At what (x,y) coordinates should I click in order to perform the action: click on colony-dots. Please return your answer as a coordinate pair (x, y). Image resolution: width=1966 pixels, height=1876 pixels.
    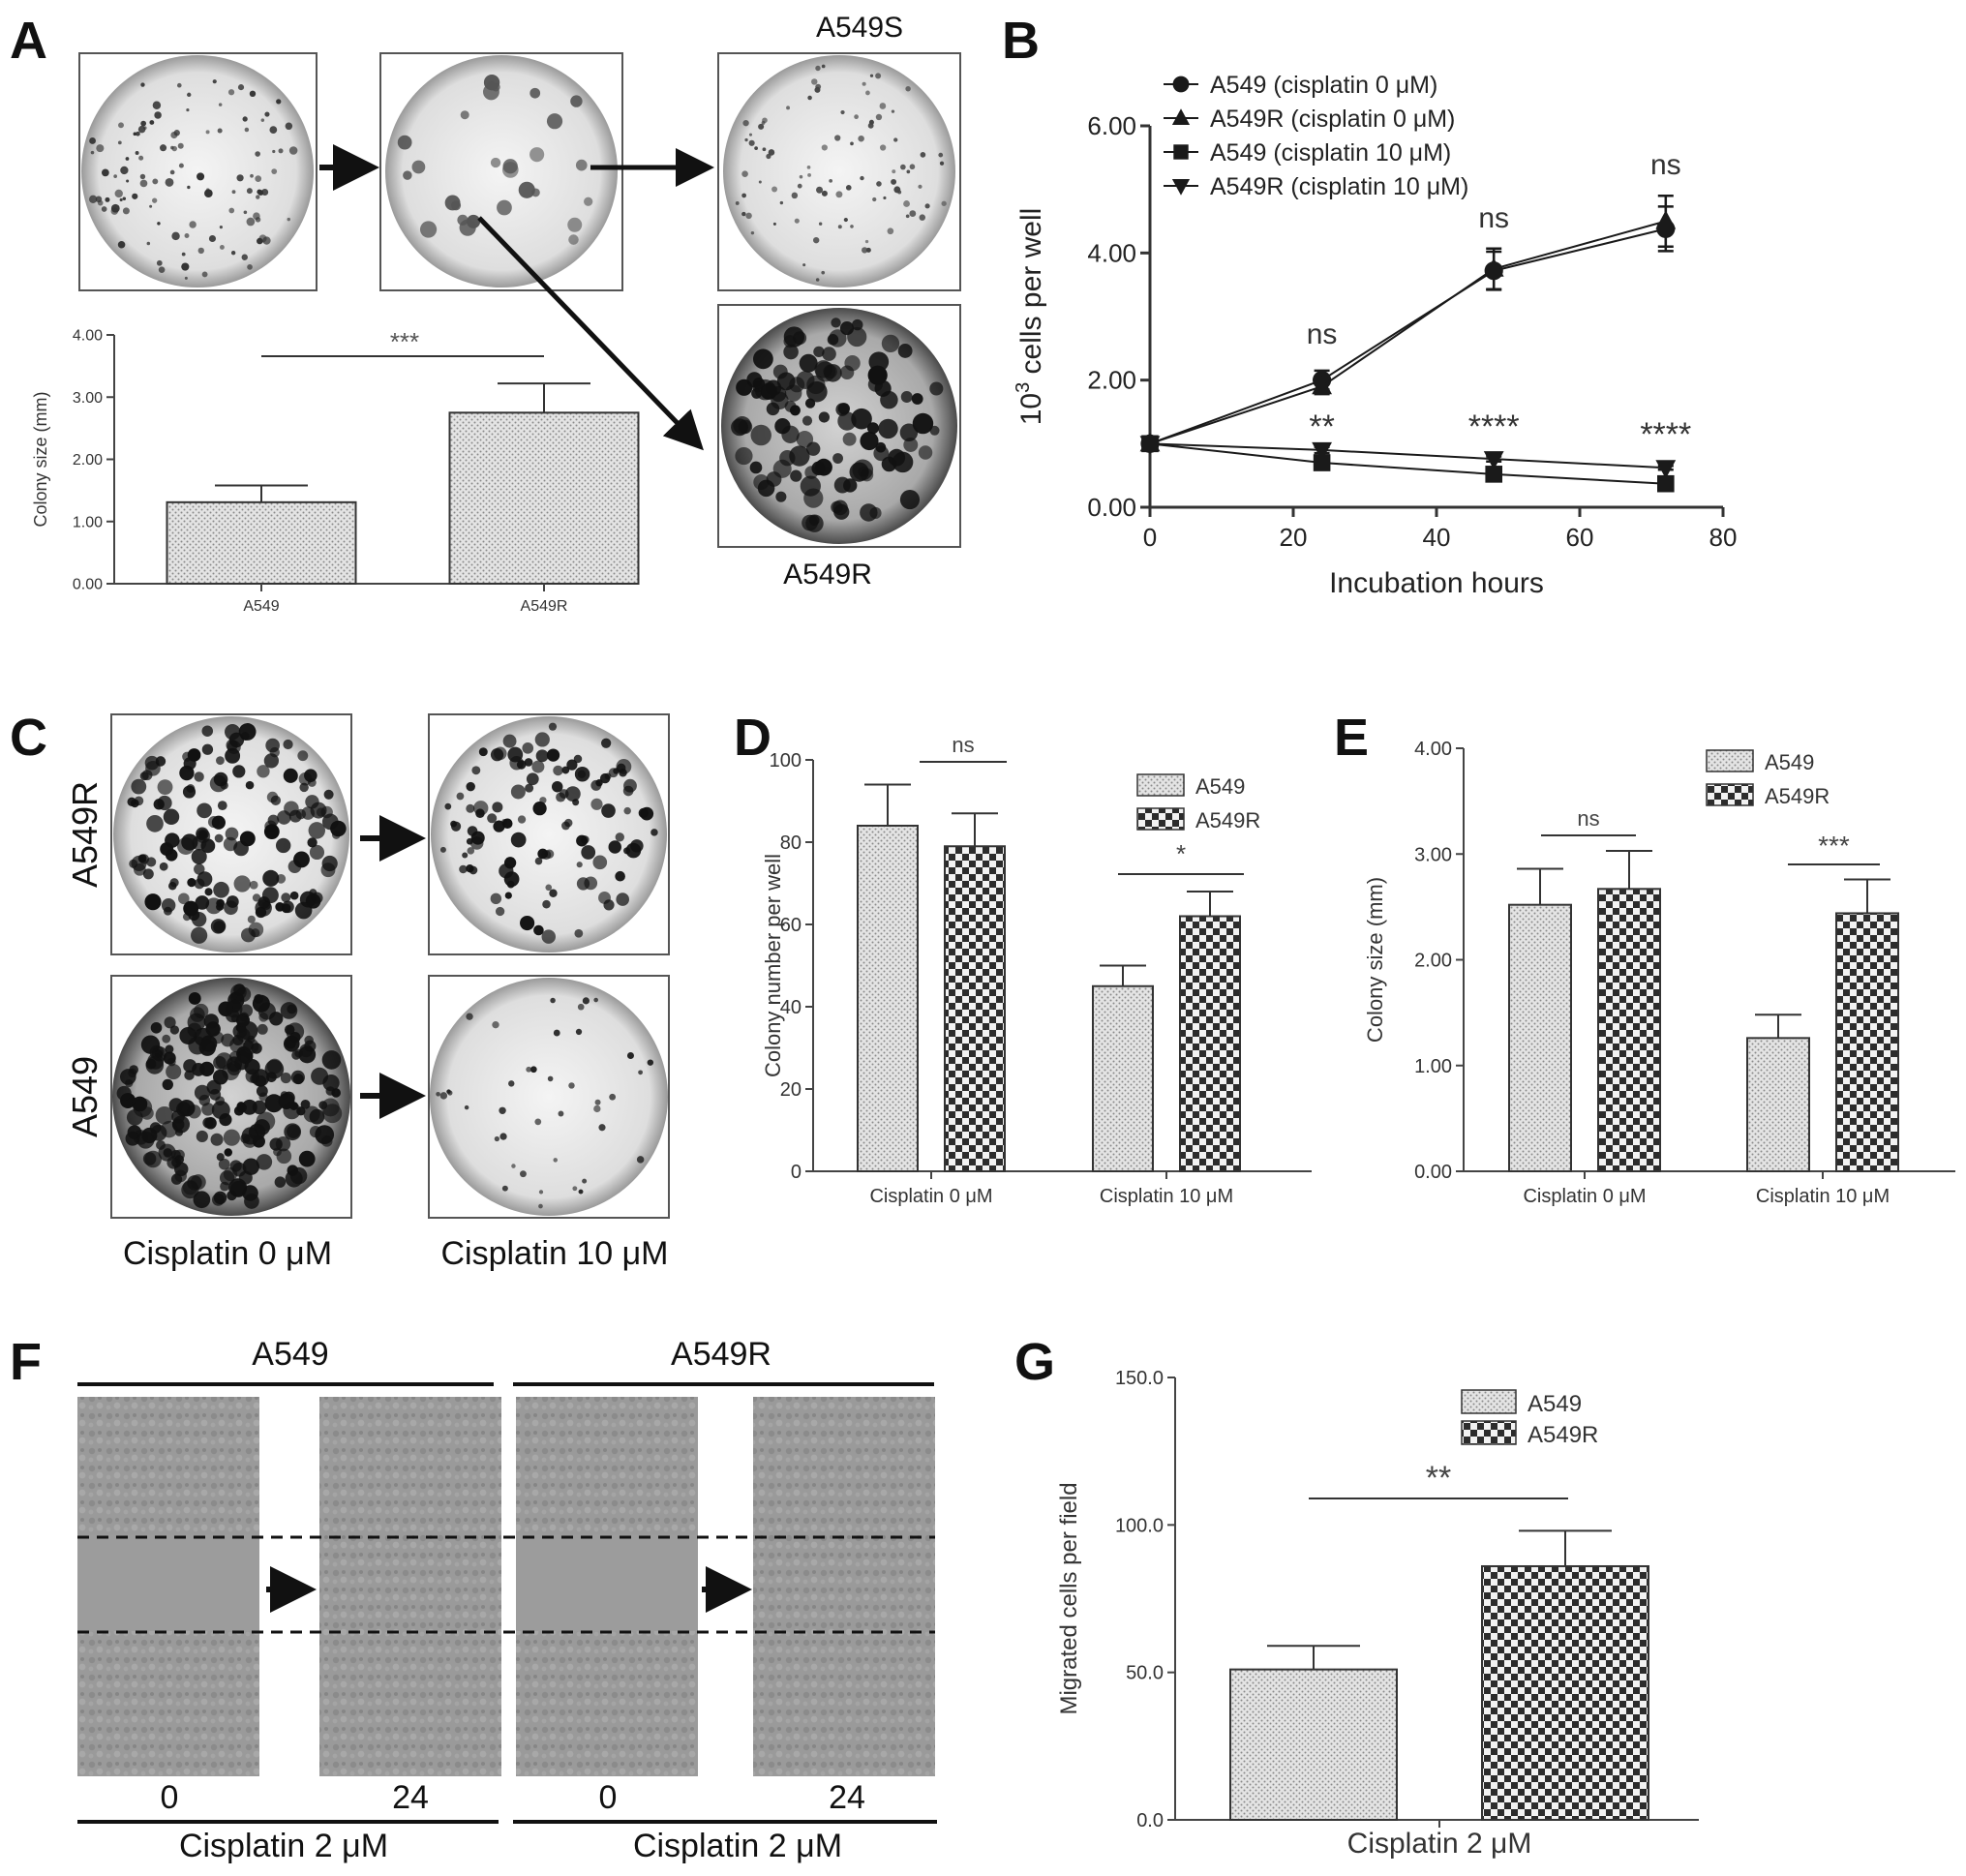
    Looking at the image, I should click on (548, 833).